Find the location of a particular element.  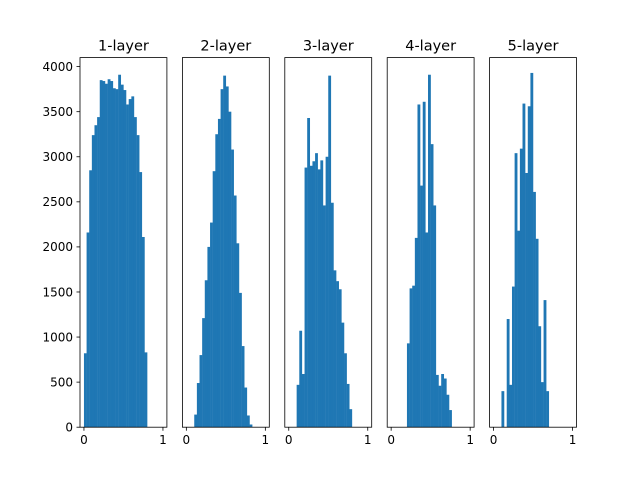

y-tick-label: 2000 is located at coordinates (57, 247).